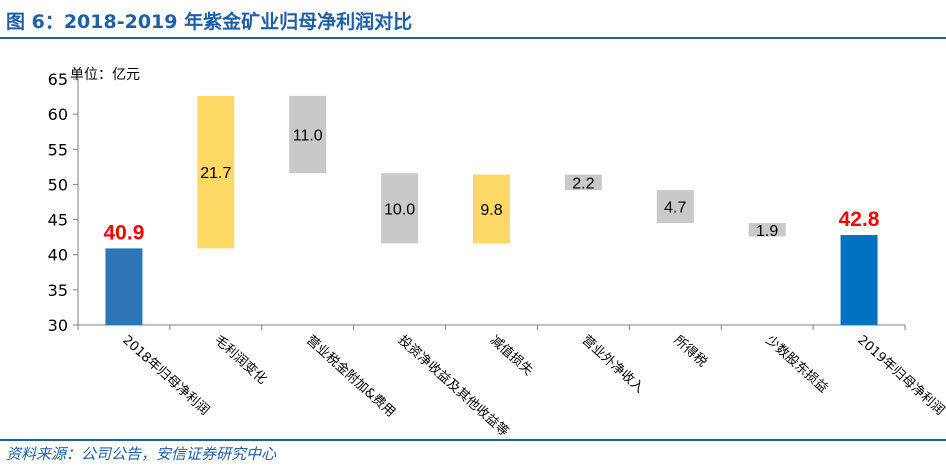  I want to click on footer-divider, so click(473, 440).